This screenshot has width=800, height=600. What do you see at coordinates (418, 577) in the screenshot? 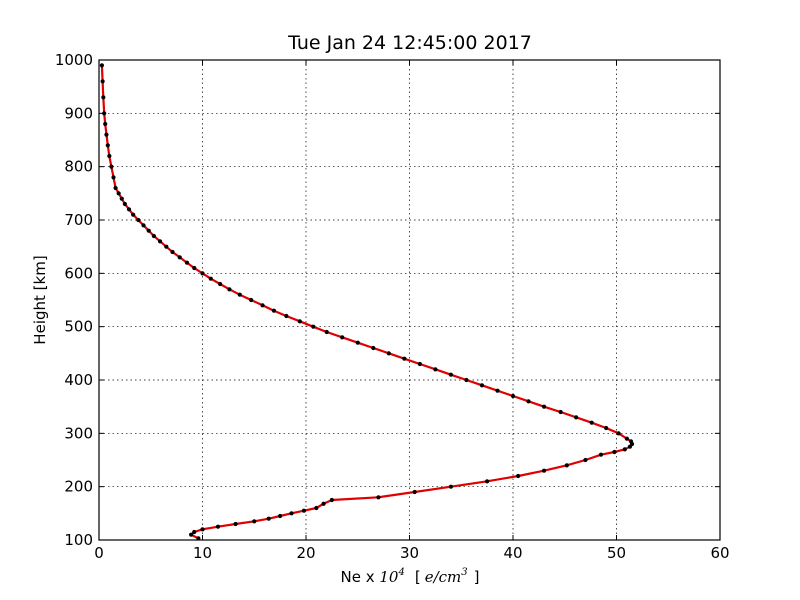
I see `x-axis-label-unit-open: [` at bounding box center [418, 577].